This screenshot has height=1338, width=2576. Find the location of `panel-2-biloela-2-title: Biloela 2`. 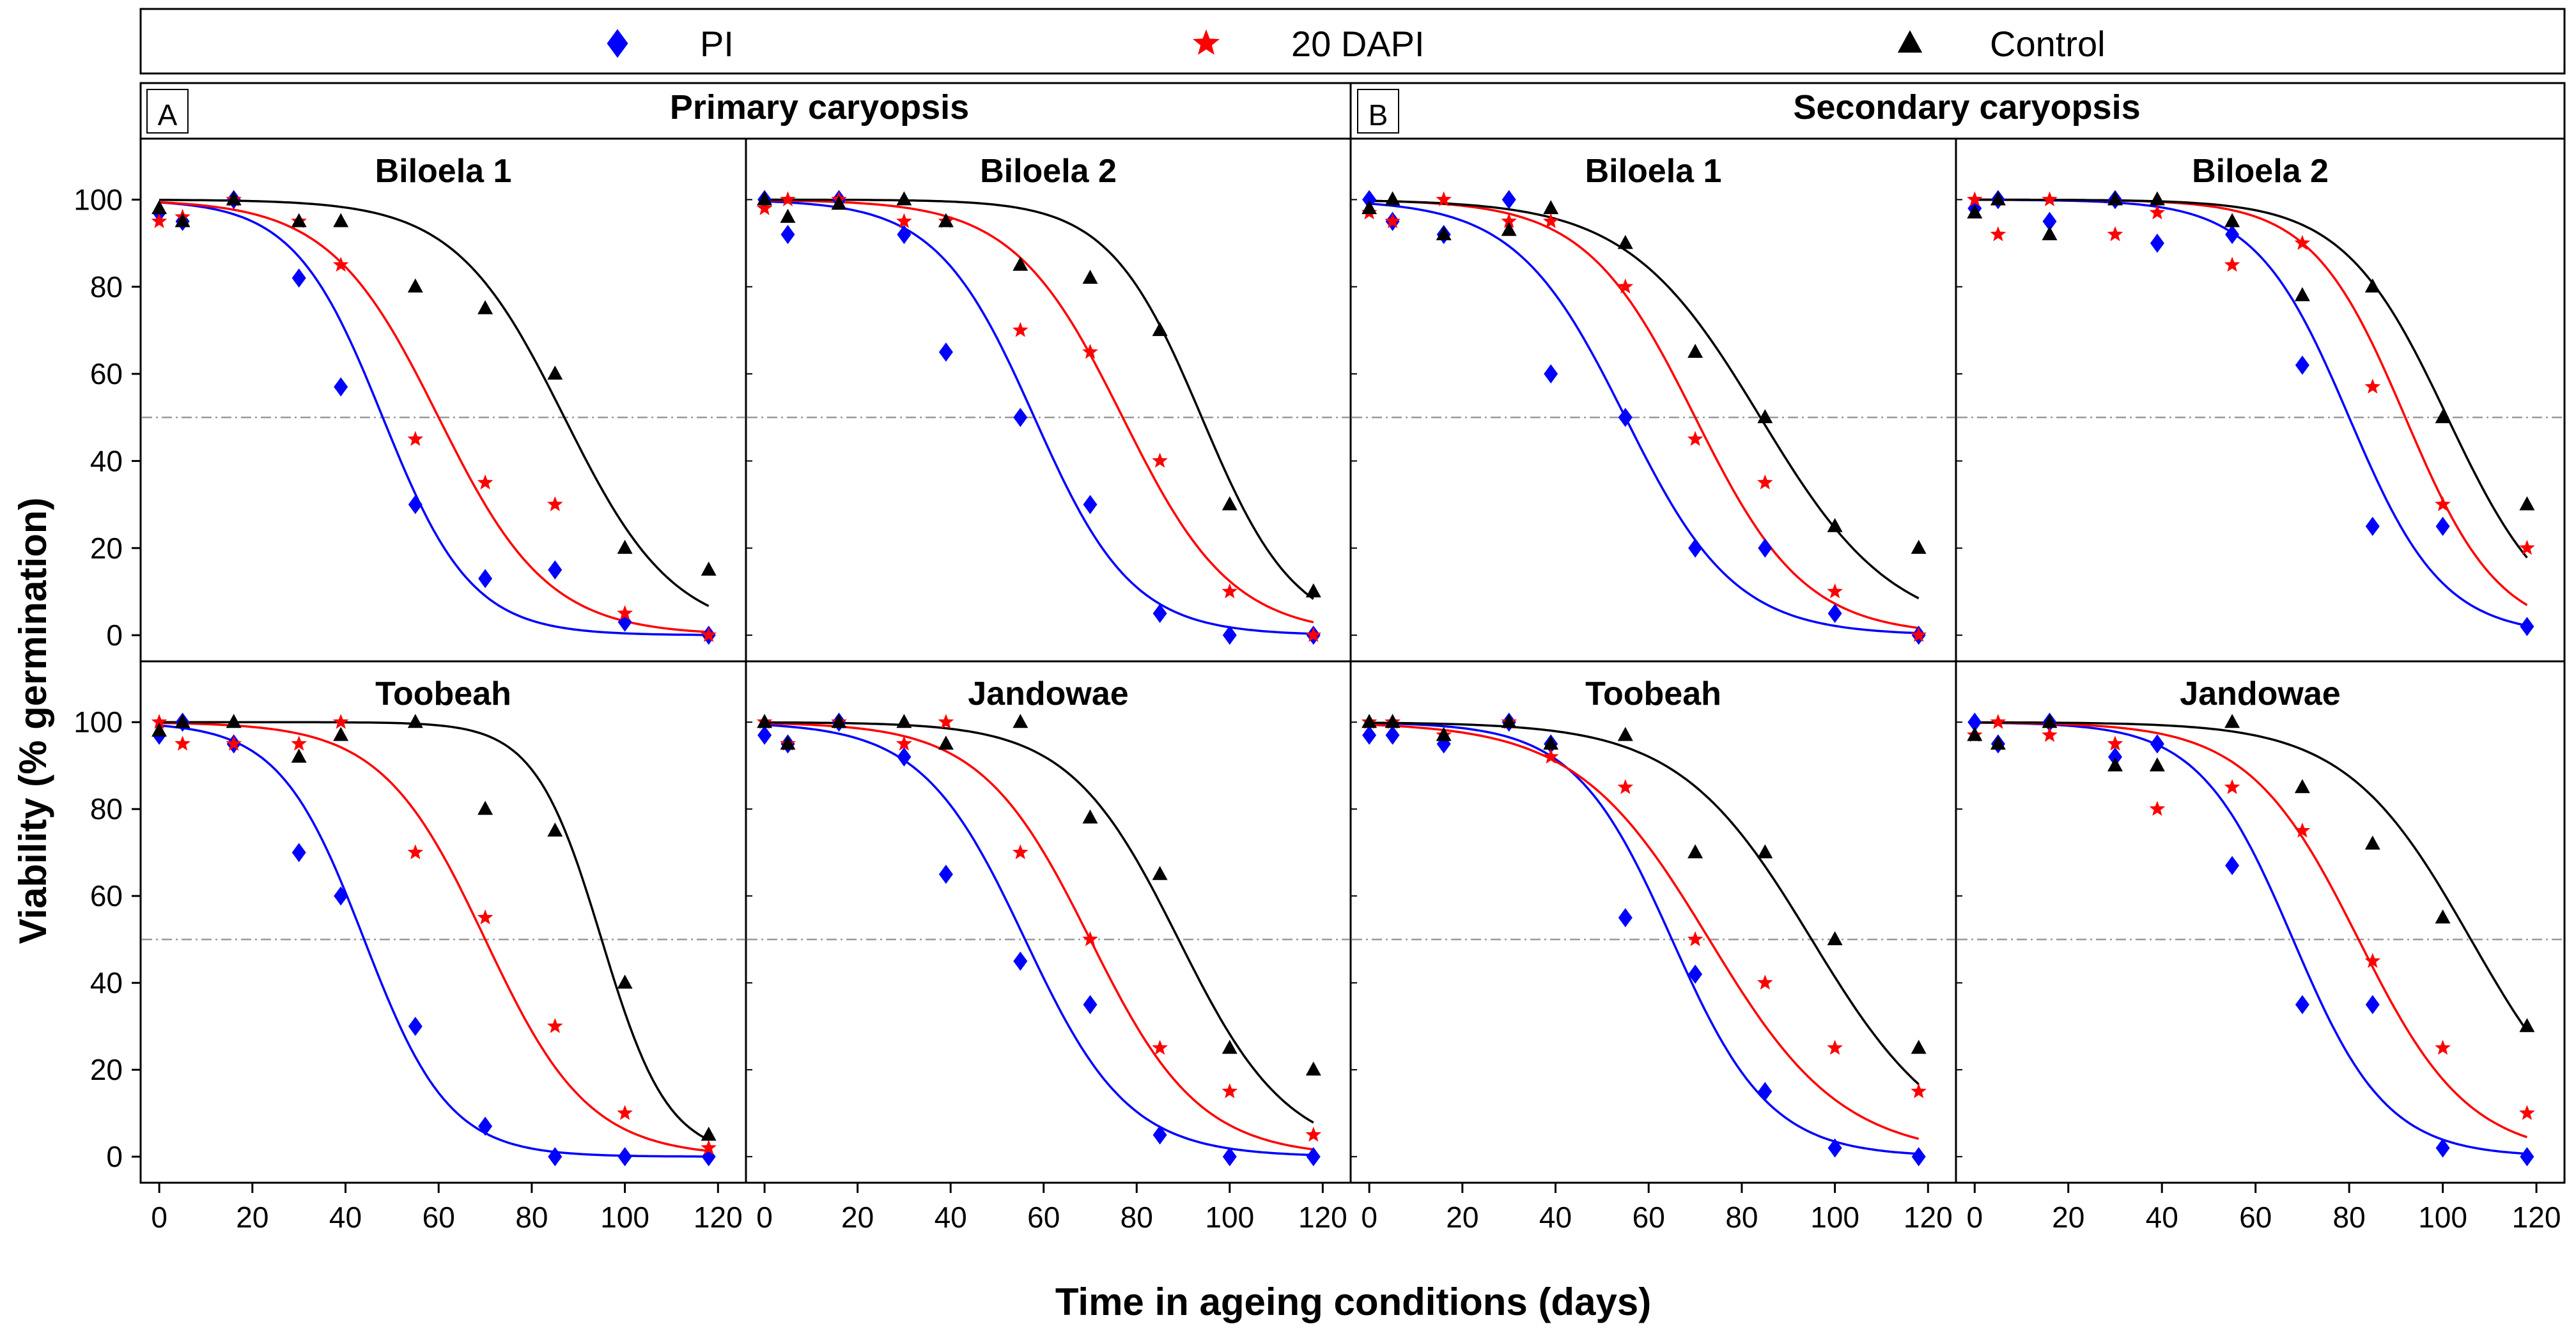

panel-2-biloela-2-title: Biloela 2 is located at coordinates (1048, 172).